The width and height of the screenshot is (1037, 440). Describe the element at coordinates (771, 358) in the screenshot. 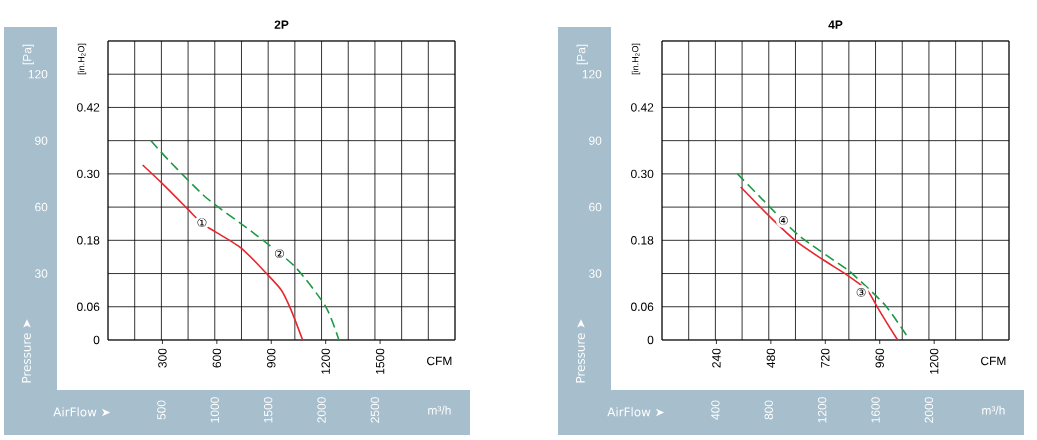

I see `x-tick-label: 480` at that location.